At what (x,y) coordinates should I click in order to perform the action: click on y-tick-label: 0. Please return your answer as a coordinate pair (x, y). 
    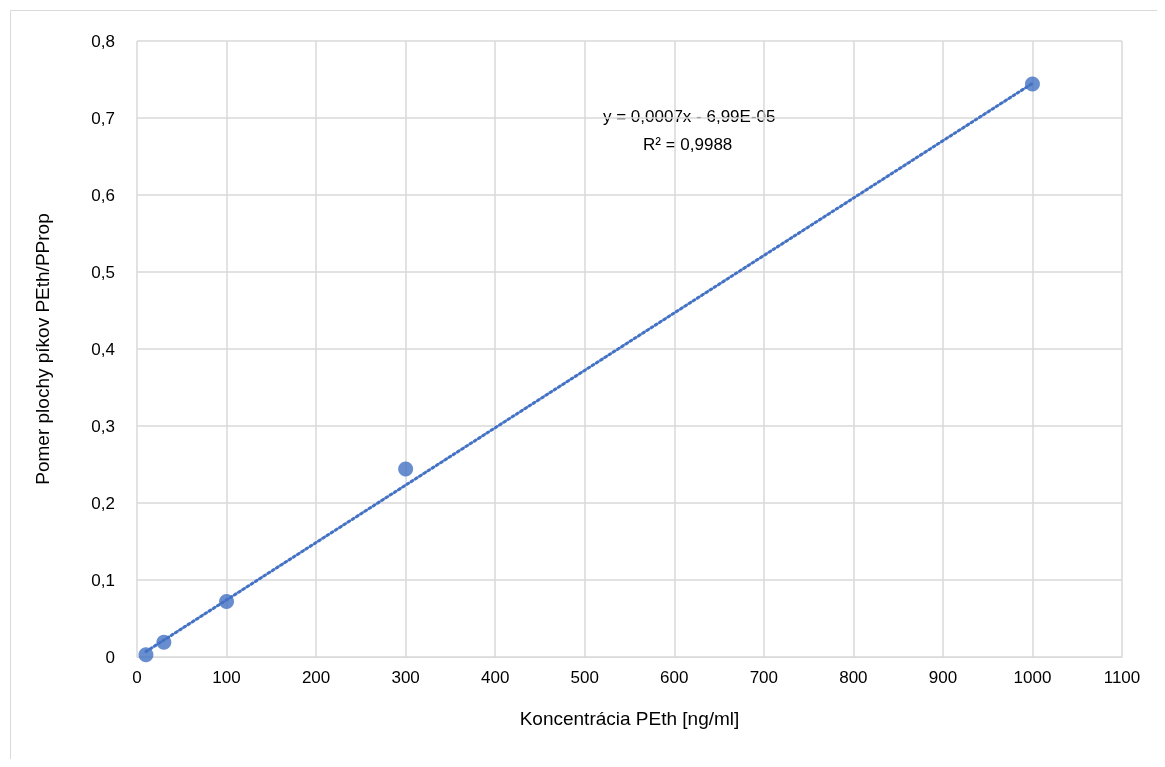
    Looking at the image, I should click on (110, 657).